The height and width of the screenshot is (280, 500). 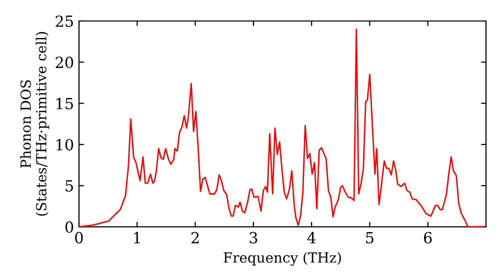 I want to click on x-tick-label: 6, so click(x=428, y=238).